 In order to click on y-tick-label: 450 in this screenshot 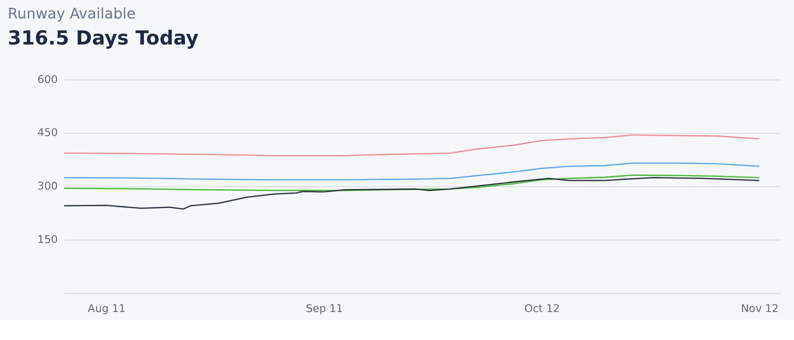, I will do `click(47, 133)`.